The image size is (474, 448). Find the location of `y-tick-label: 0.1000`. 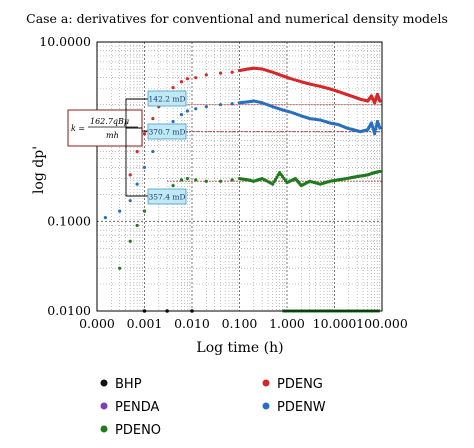

y-tick-label: 0.1000 is located at coordinates (69, 220).